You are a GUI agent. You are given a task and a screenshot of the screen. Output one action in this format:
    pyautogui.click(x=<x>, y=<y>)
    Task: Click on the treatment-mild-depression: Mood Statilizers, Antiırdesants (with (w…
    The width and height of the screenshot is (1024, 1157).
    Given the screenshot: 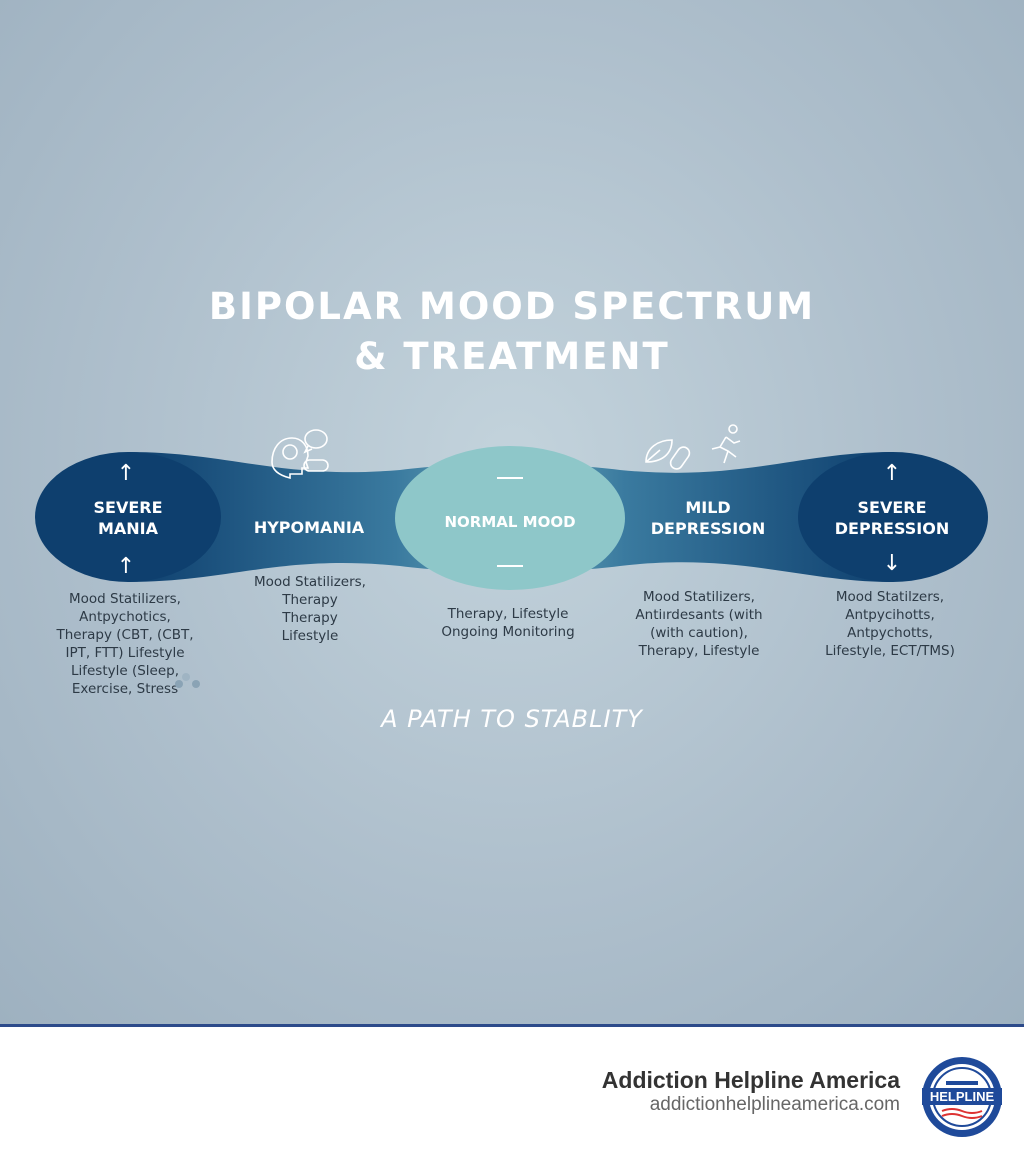 What is the action you would take?
    pyautogui.click(x=699, y=624)
    